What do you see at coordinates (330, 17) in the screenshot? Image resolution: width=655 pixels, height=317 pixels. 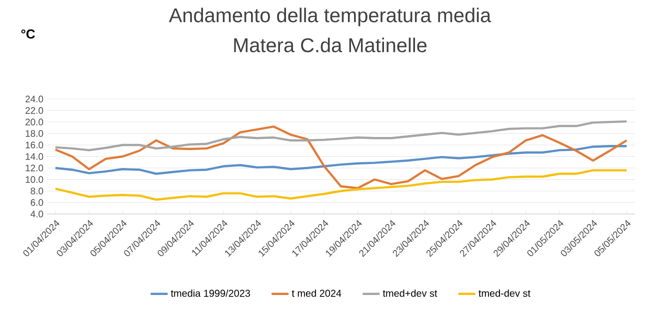 I see `chart-title: Andamento della temperatura media` at bounding box center [330, 17].